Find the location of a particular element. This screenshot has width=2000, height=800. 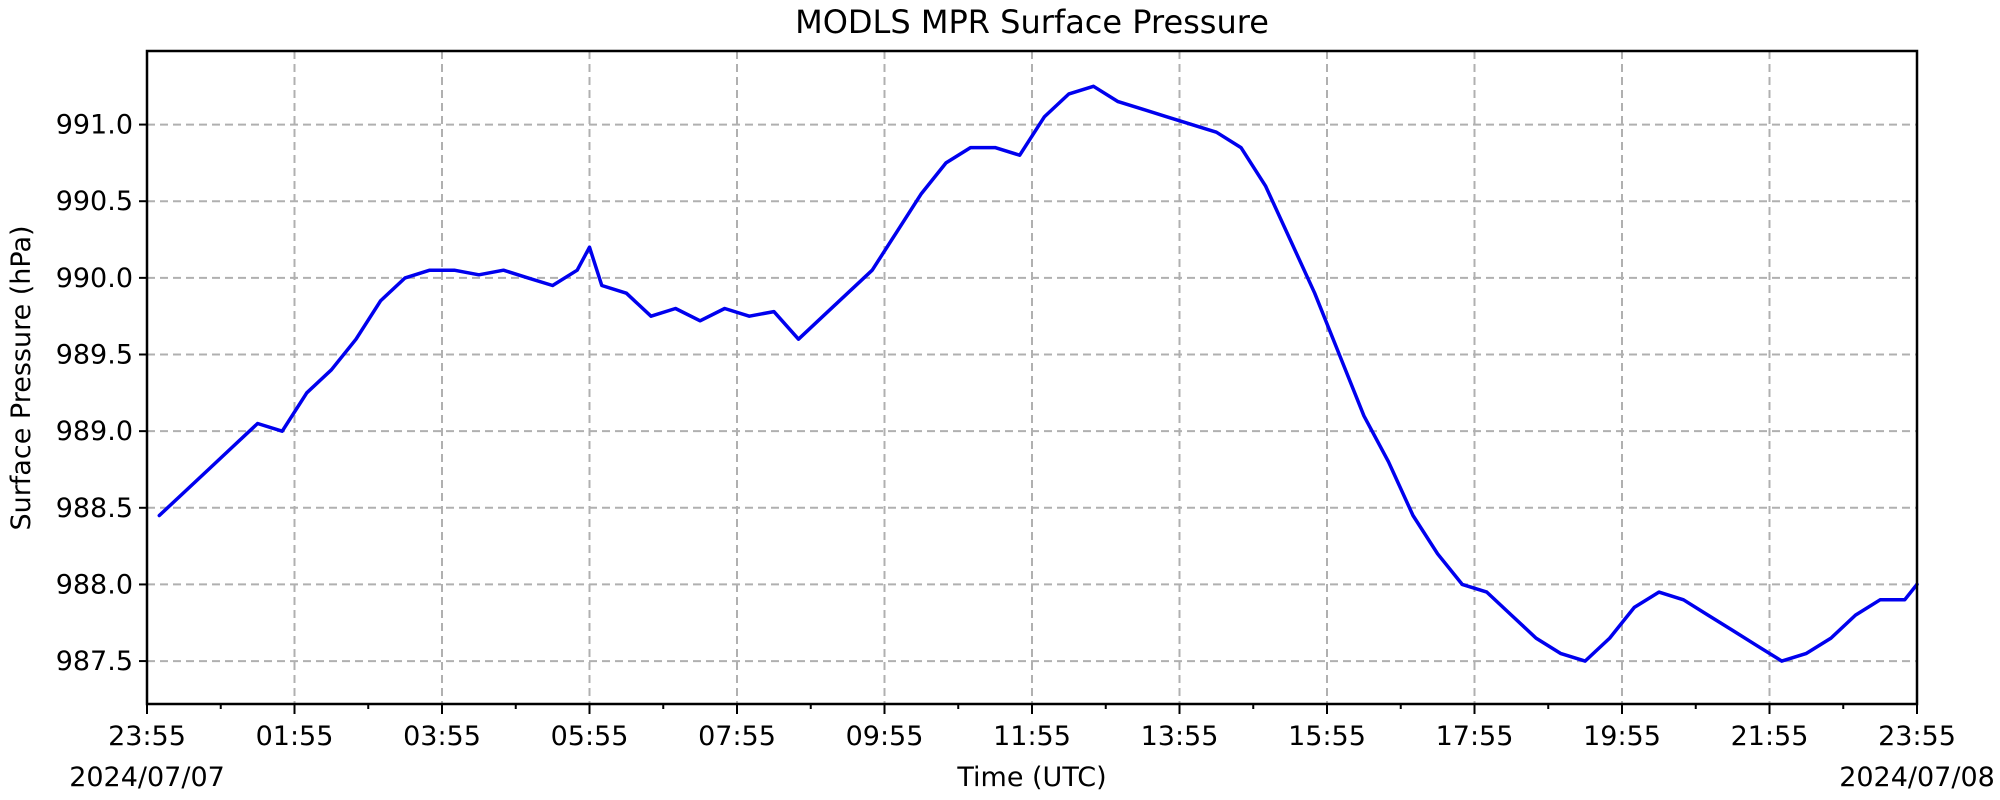

x-tick-label: 09:55 is located at coordinates (885, 736).